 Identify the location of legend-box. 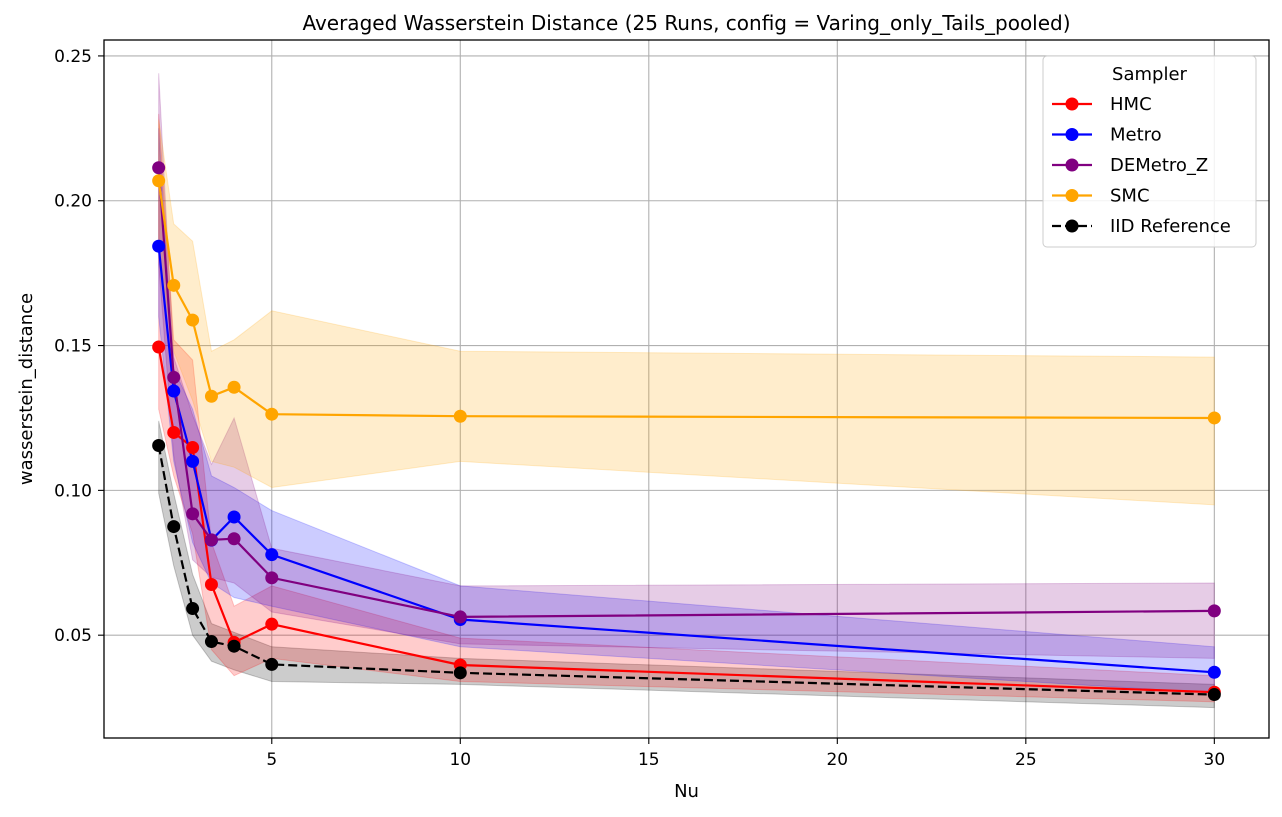
(1149, 151).